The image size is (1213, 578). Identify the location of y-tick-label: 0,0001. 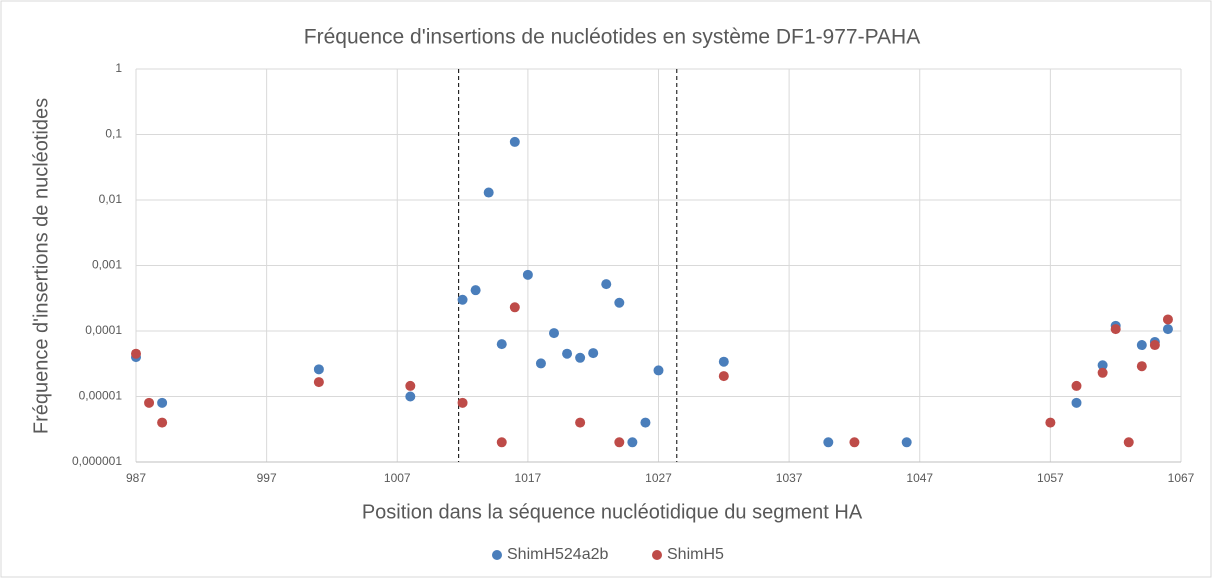
(103, 330).